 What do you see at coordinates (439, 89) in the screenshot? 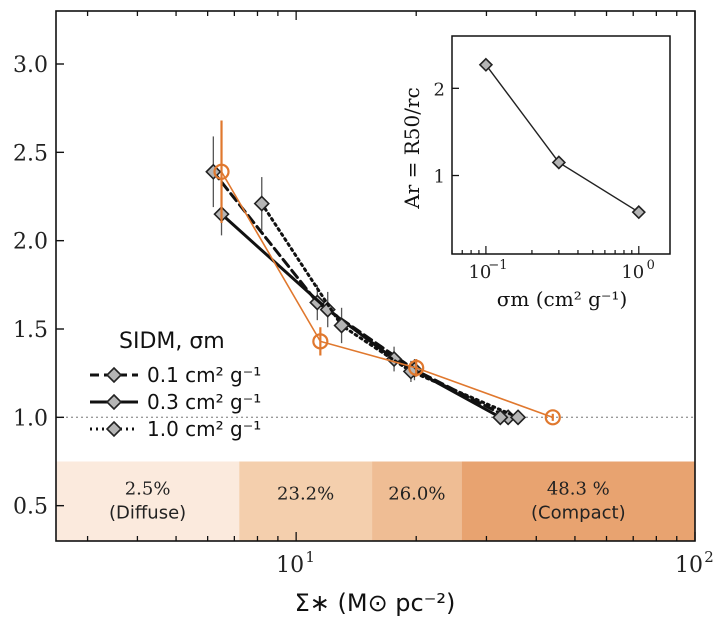
I see `inset-y-tick-label: 2` at bounding box center [439, 89].